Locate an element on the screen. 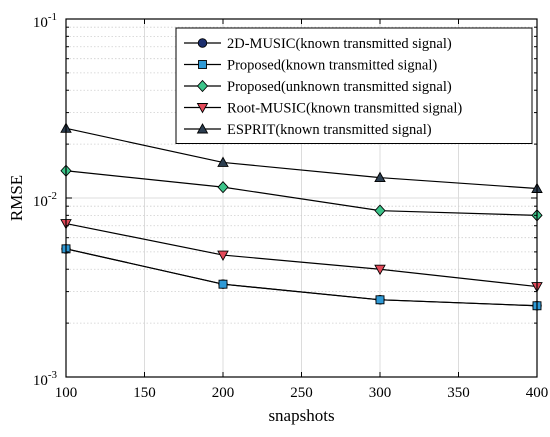  x-axis-label: snapshots is located at coordinates (301, 415).